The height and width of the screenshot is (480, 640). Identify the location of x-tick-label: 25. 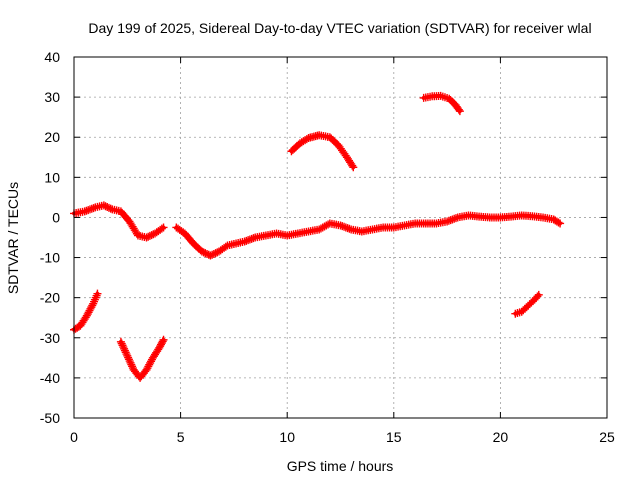
(607, 437).